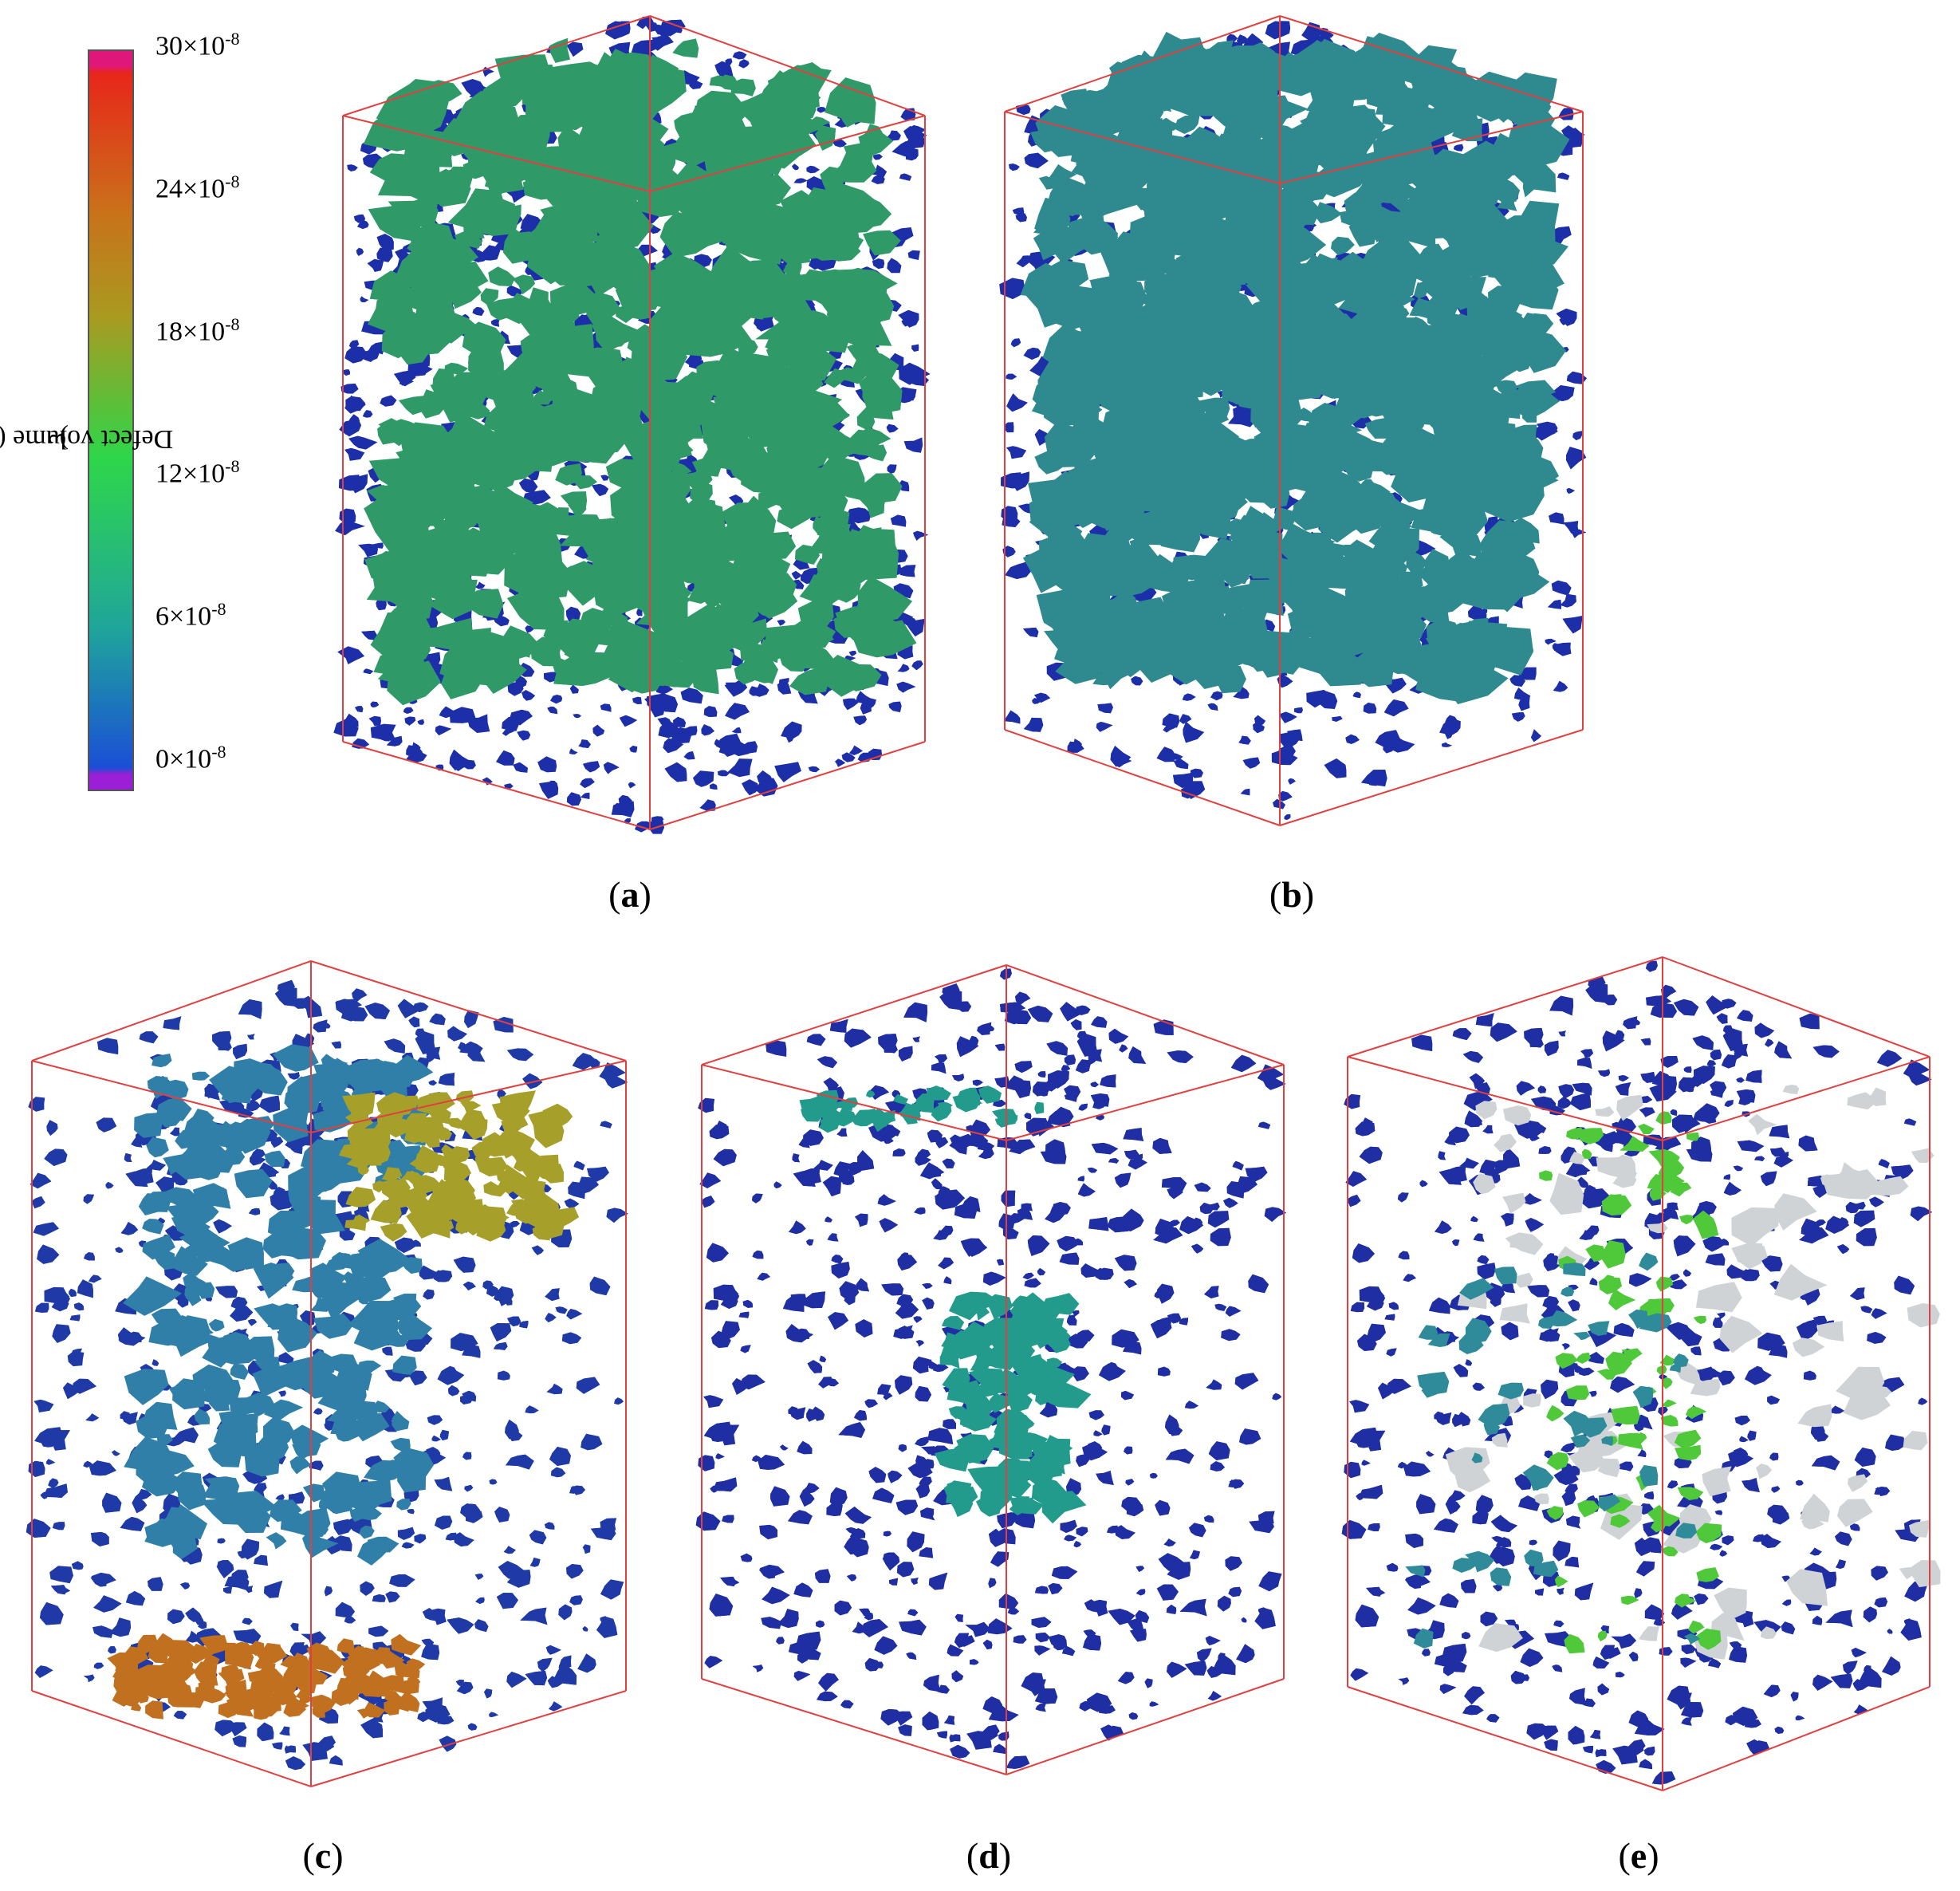 The width and height of the screenshot is (1960, 1891). What do you see at coordinates (198, 187) in the screenshot?
I see `colorbar-tick-label: 24×10⁻⁸` at bounding box center [198, 187].